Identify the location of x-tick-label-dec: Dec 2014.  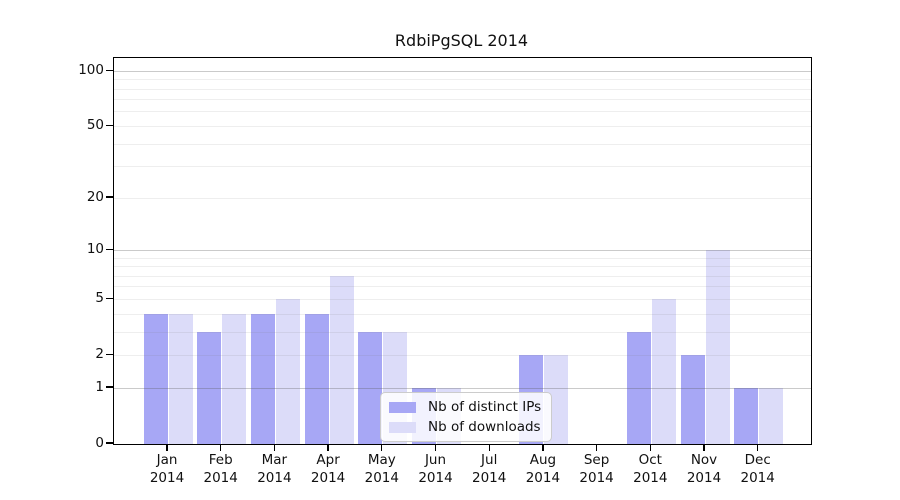
(757, 469).